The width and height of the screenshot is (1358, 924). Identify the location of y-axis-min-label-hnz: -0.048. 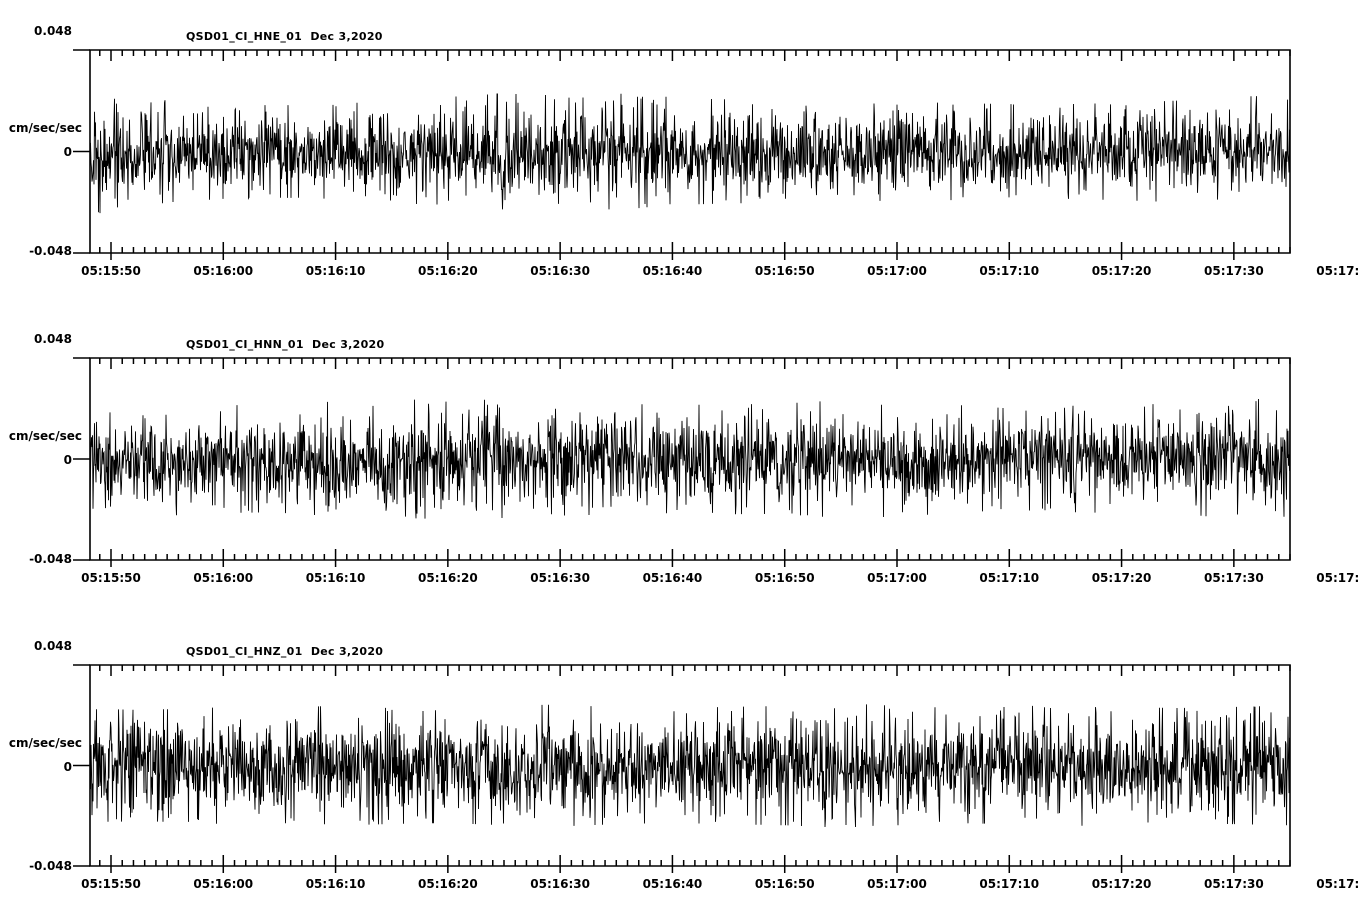
(50, 866).